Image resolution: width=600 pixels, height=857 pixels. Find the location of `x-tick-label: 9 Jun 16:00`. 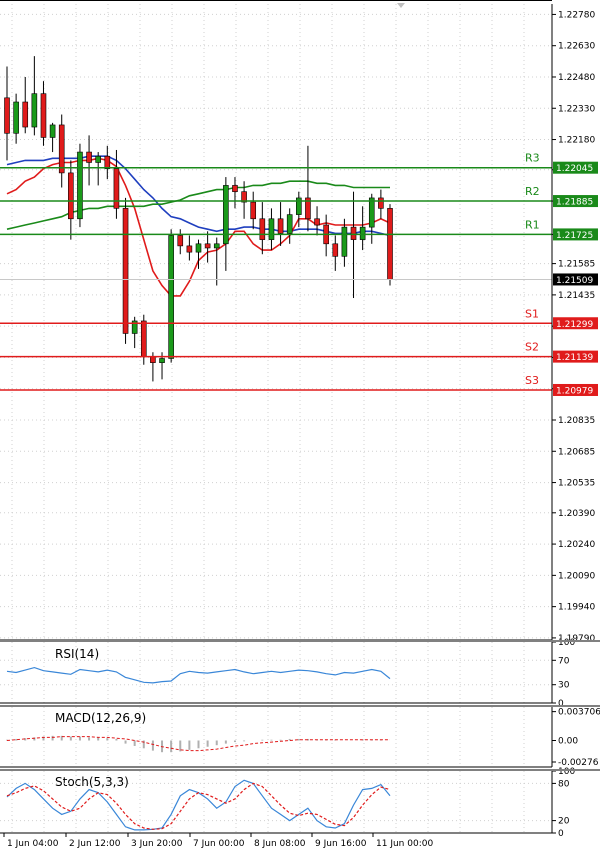

x-tick-label: 9 Jun 16:00 is located at coordinates (341, 844).